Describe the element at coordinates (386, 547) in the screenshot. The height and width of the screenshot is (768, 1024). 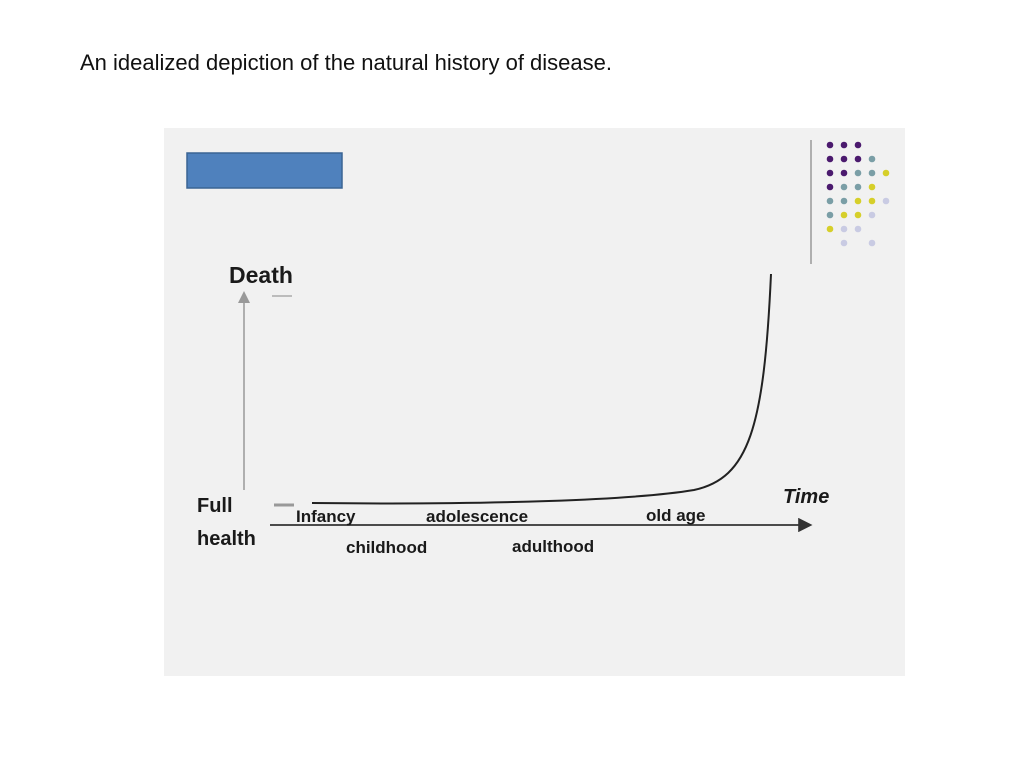
I see `stage-label-childhood: childhood` at that location.